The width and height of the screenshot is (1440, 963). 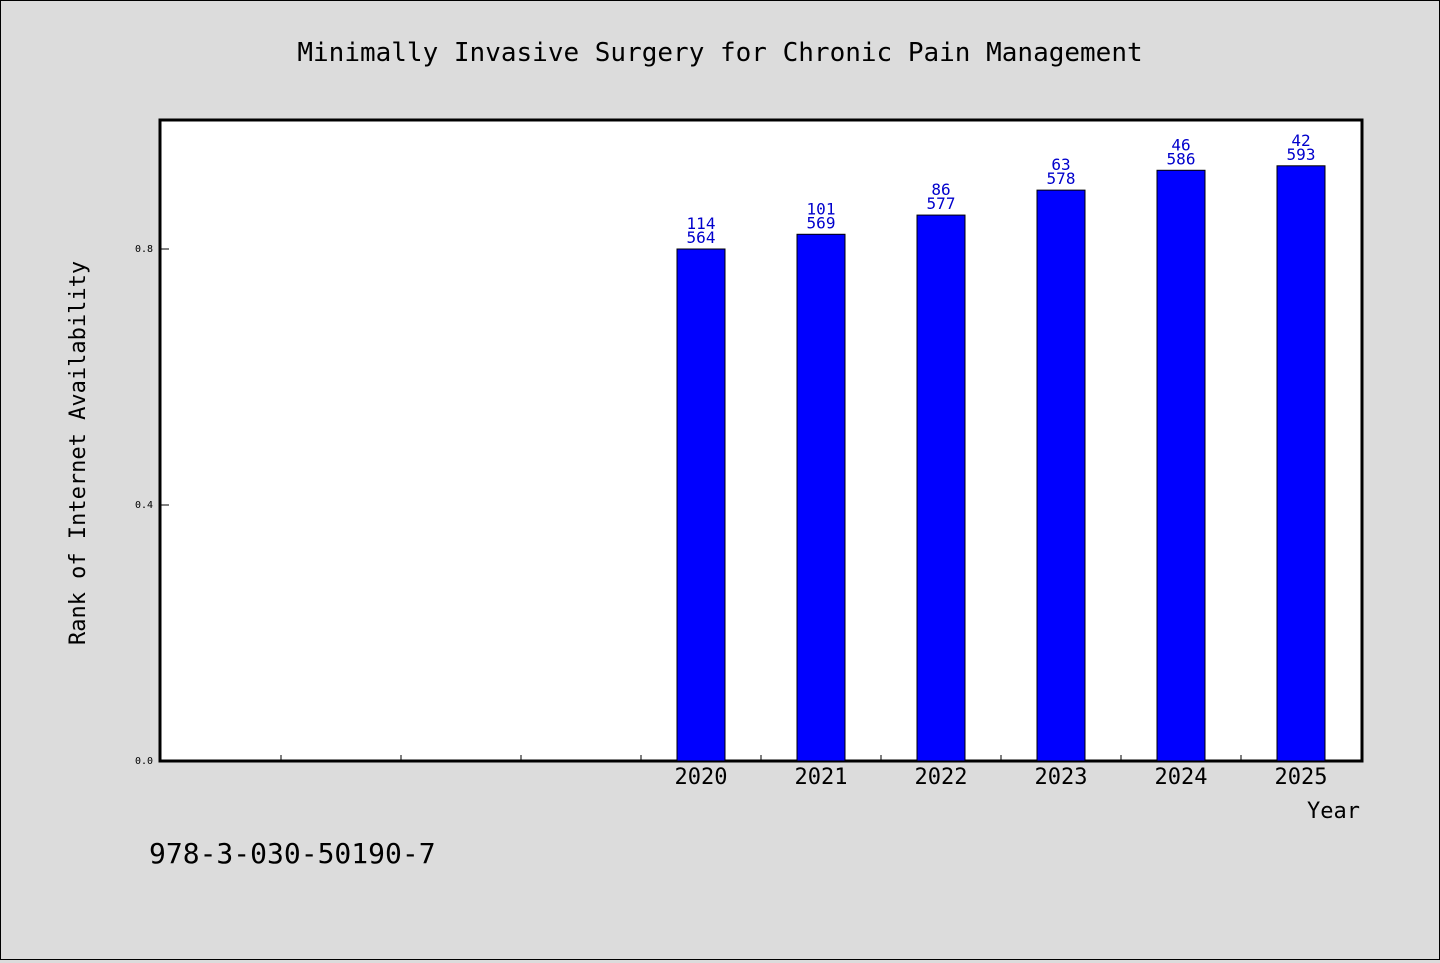 I want to click on y-tick-label: 0.8, so click(x=144, y=249).